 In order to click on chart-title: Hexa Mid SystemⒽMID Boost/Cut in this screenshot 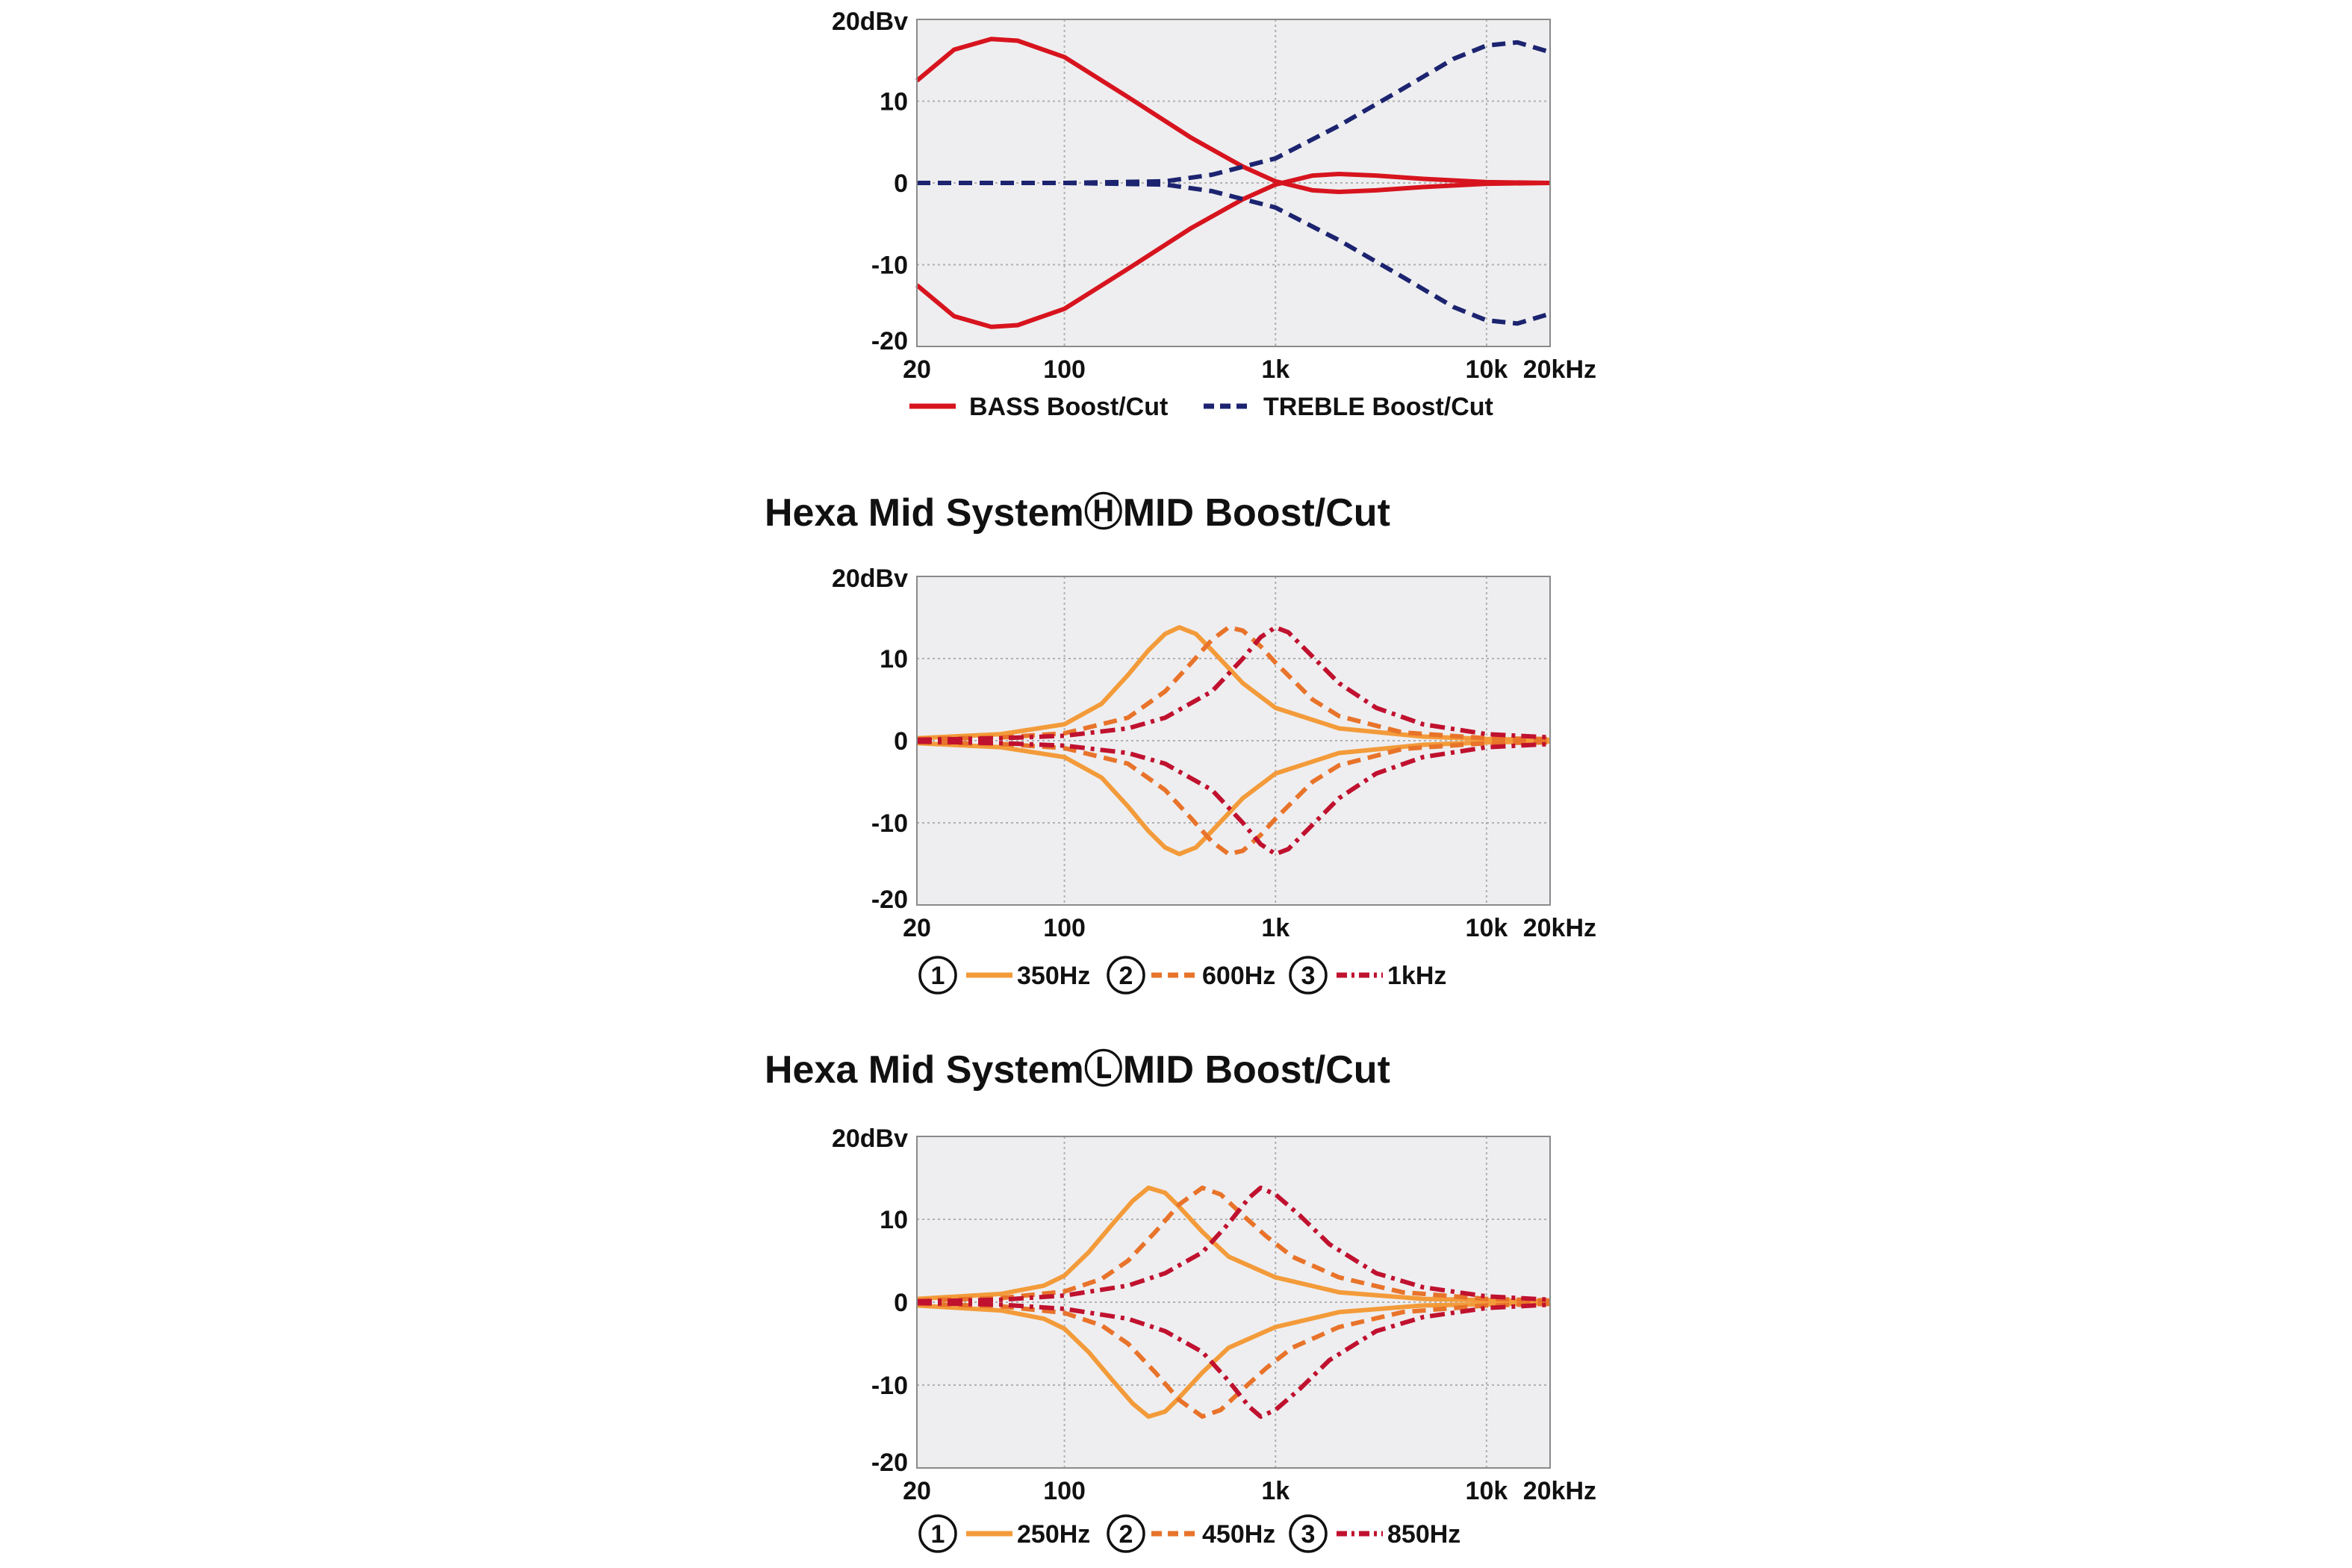, I will do `click(1077, 513)`.